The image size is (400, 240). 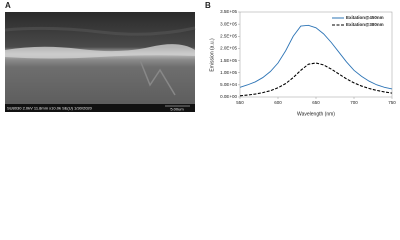 What do you see at coordinates (208, 5) in the screenshot?
I see `panel-label: B` at bounding box center [208, 5].